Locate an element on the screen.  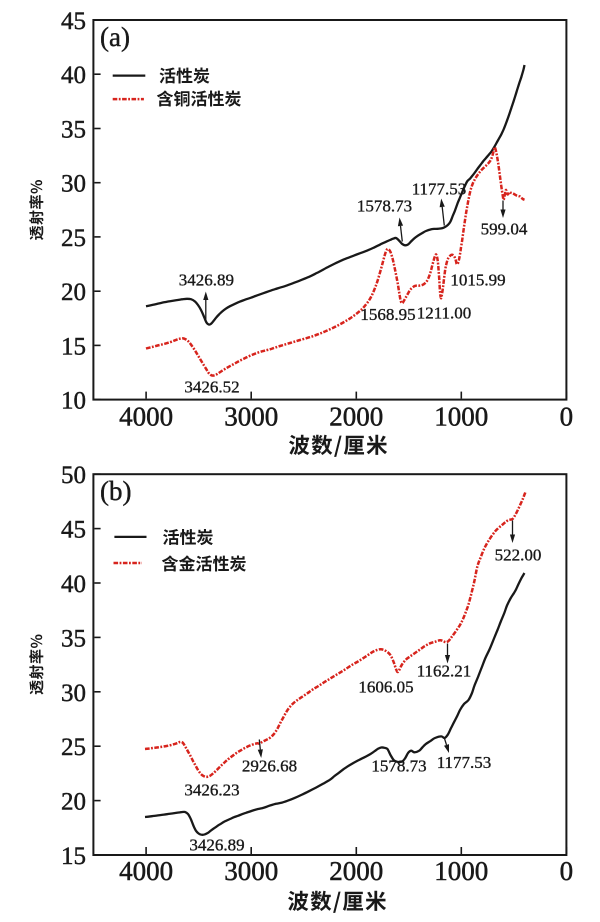
svg-text: 1015.99 is located at coordinates (477, 280).